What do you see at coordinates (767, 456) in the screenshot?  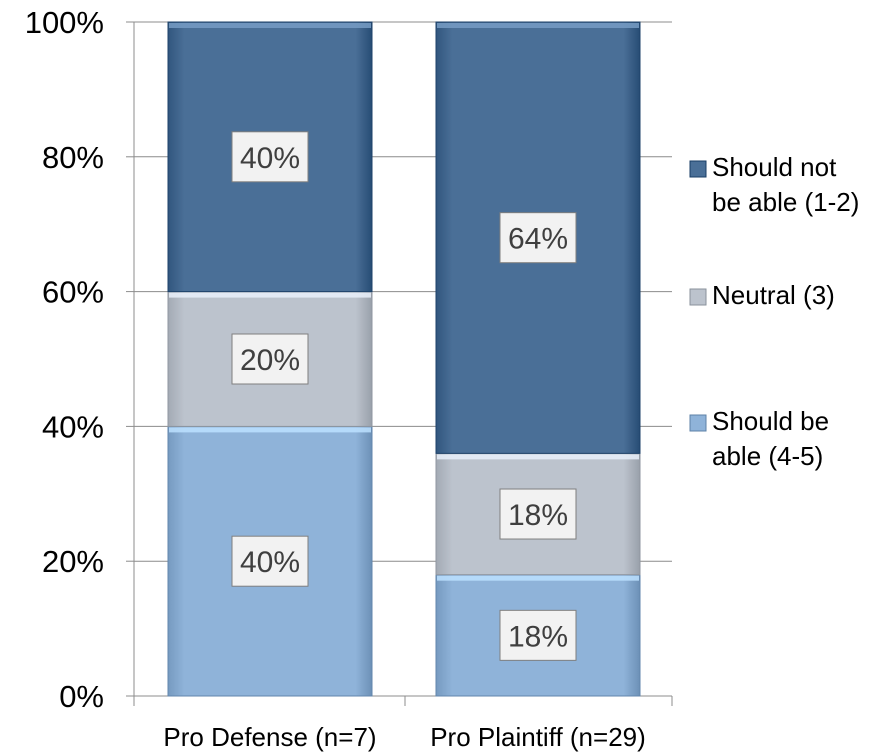 I see `legend-label: able (4-5)` at bounding box center [767, 456].